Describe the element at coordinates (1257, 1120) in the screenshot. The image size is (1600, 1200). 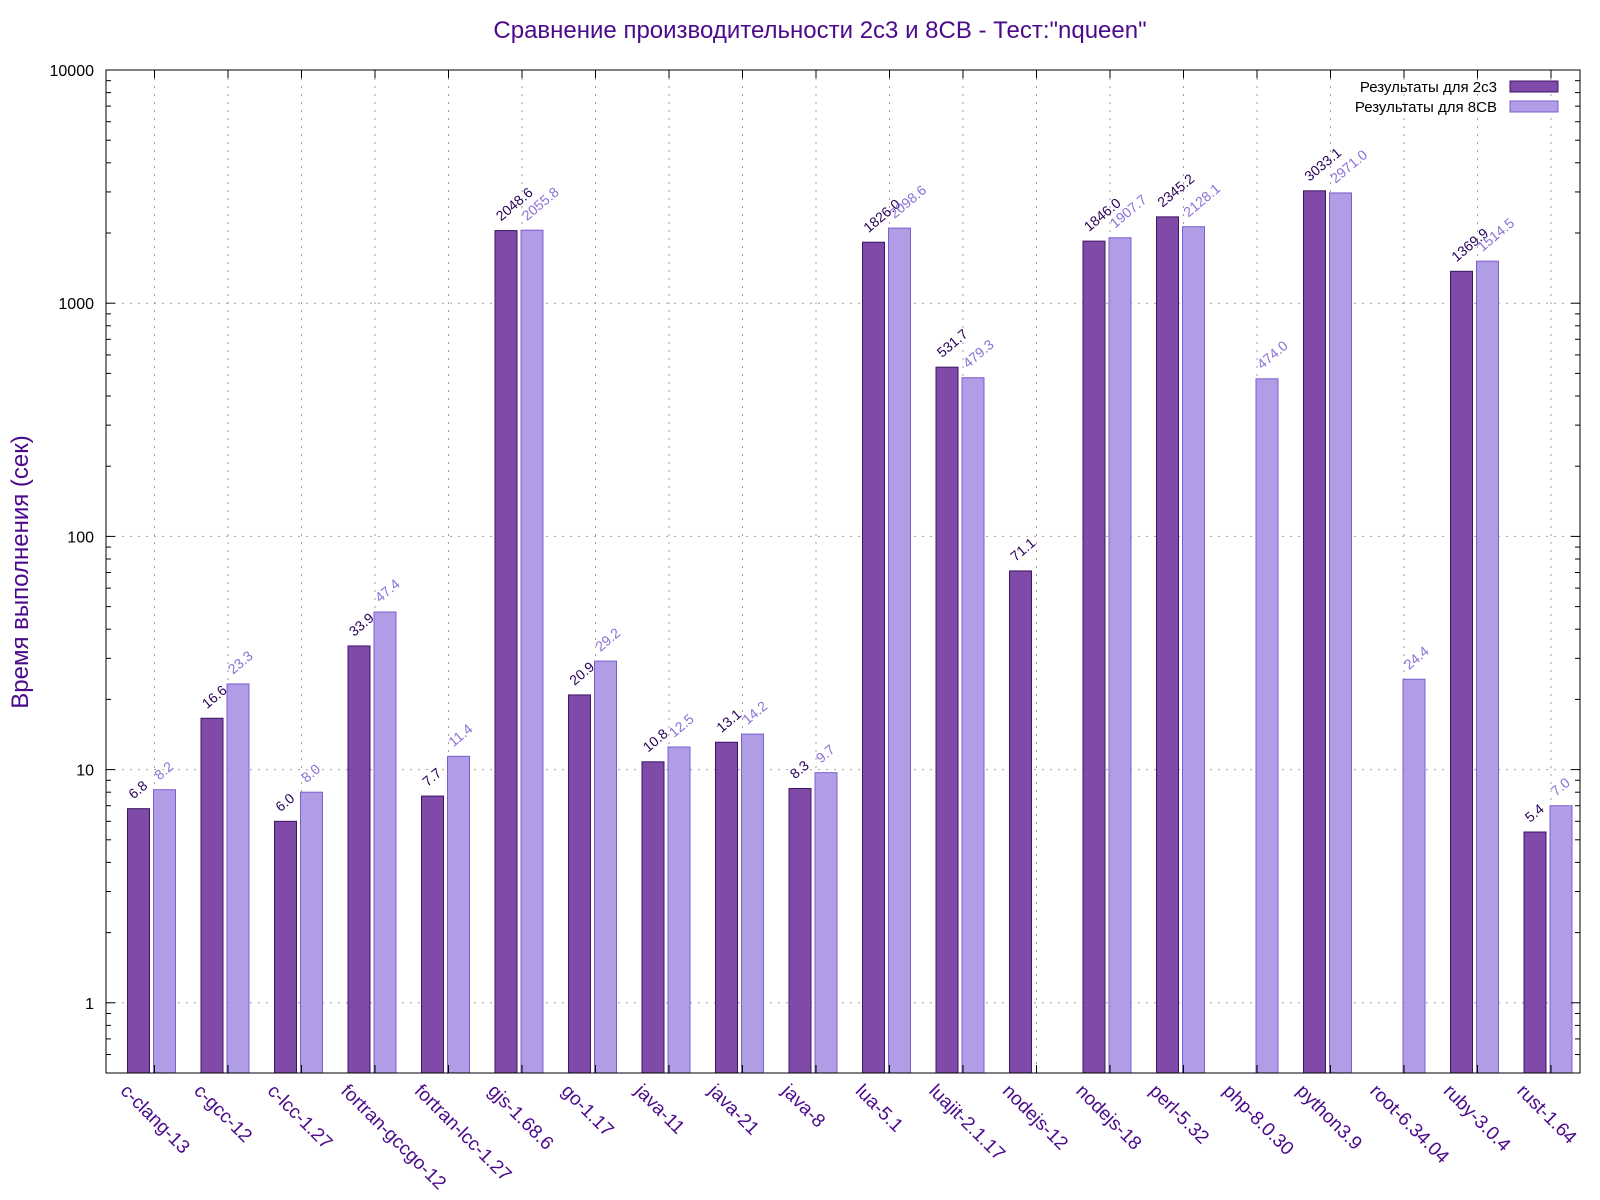
I see `x-tick-label: php-8.0.30` at that location.